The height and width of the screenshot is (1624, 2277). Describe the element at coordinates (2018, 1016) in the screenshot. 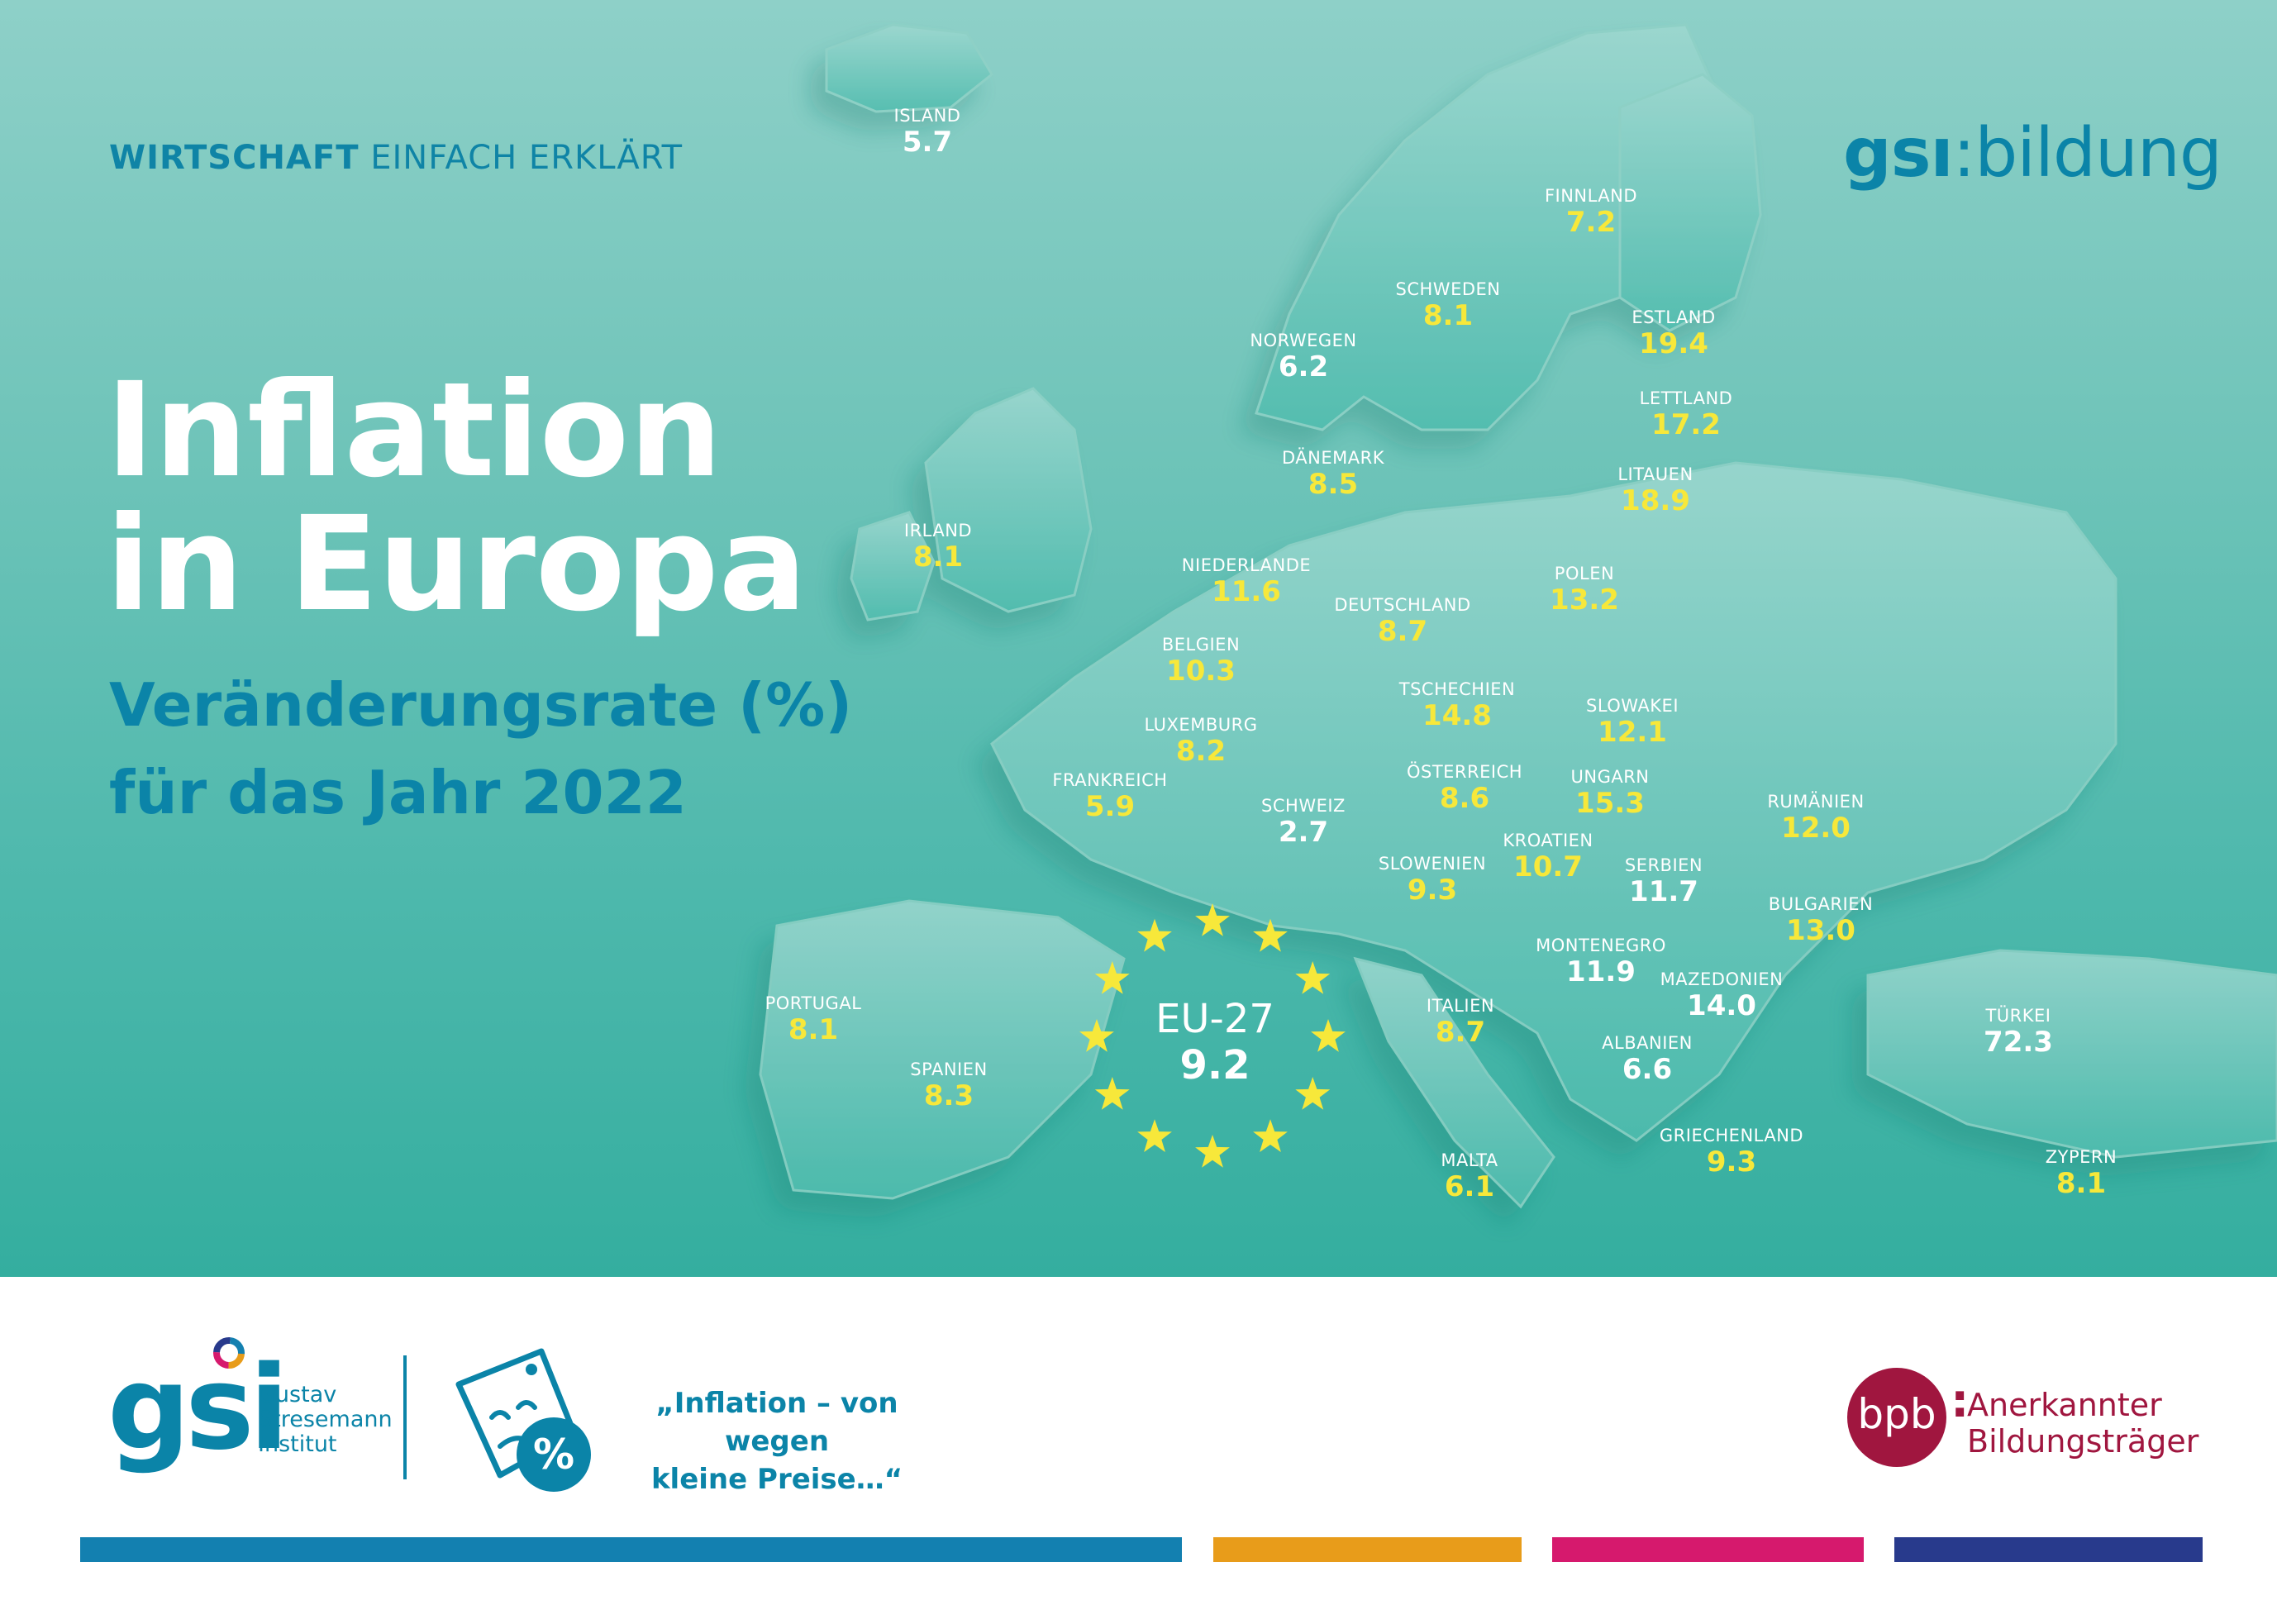

I see `country-name: TÜRKEI` at that location.